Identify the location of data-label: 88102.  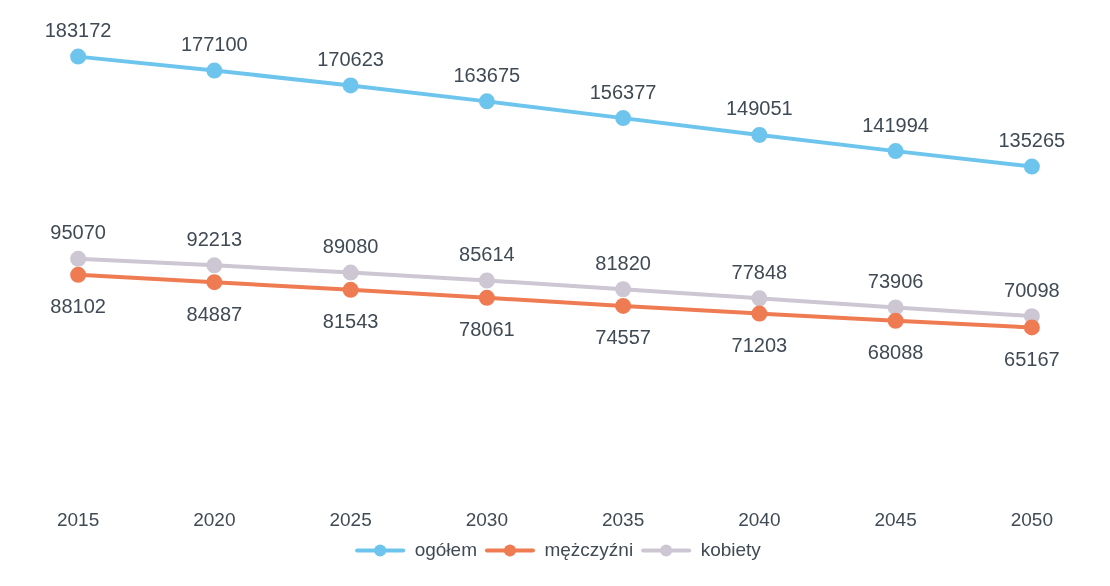
(78, 306).